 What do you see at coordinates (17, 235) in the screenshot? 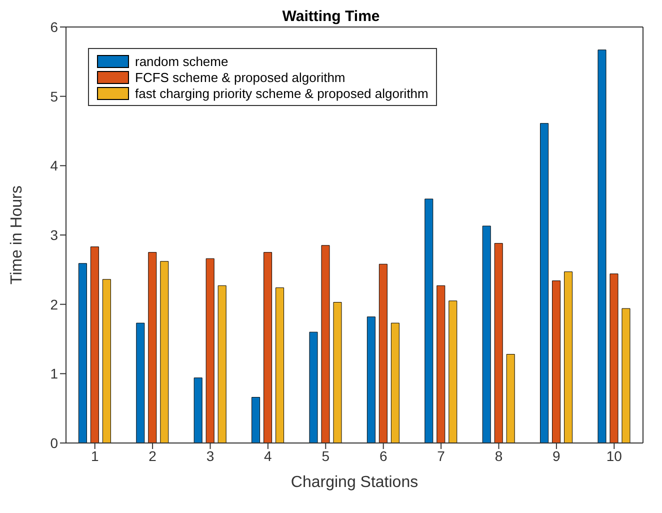
I see `y-axis-title: Time in Hours` at bounding box center [17, 235].